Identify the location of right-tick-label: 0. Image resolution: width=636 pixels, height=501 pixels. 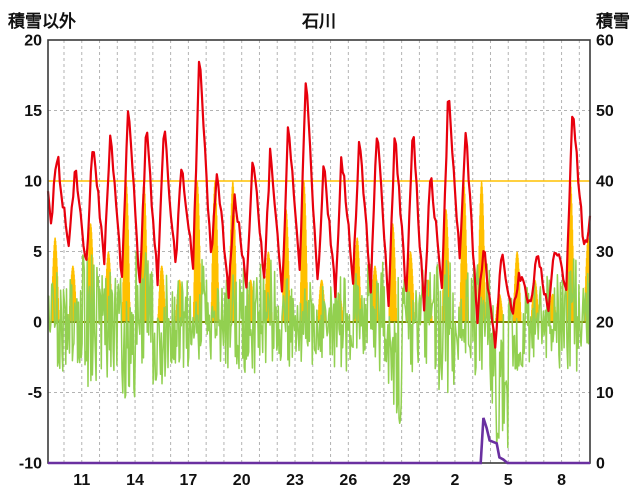
(600, 464).